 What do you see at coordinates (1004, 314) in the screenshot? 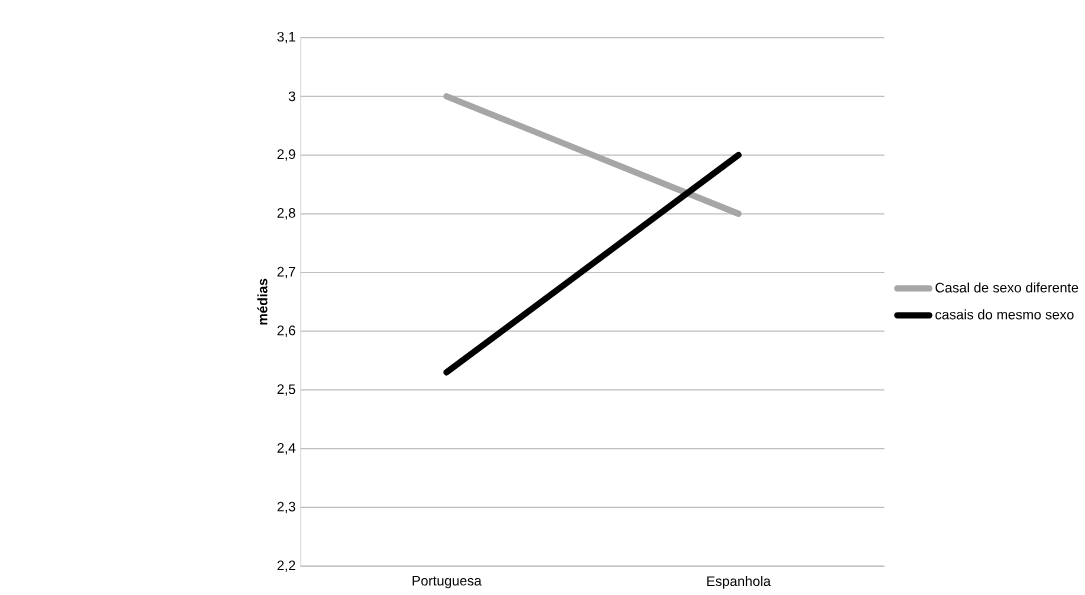
I see `legend-label: casais do mesmo sexo` at bounding box center [1004, 314].